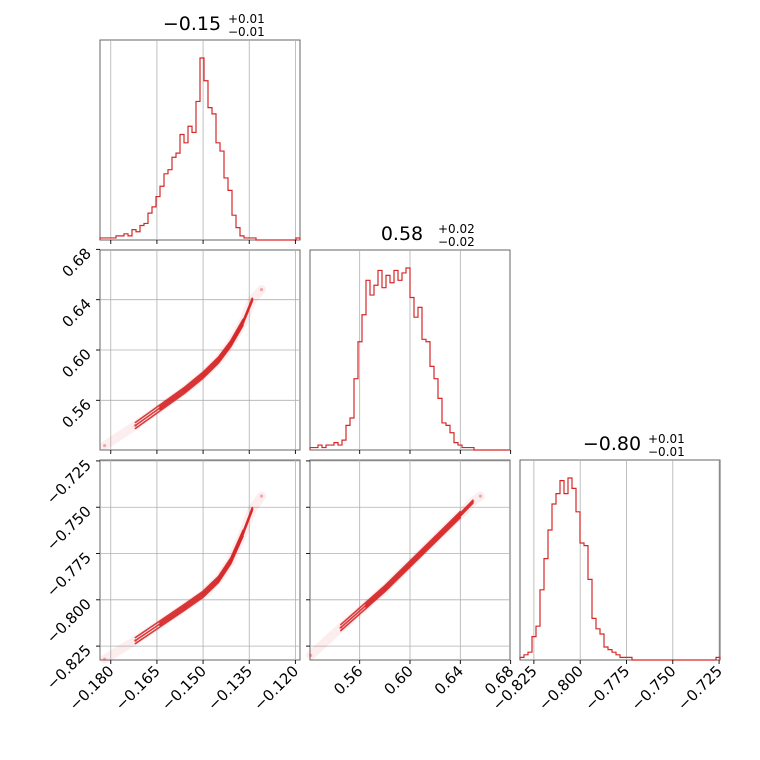 The image size is (760, 760). Describe the element at coordinates (69, 575) in the screenshot. I see `y-tick-label: −0.775` at that location.